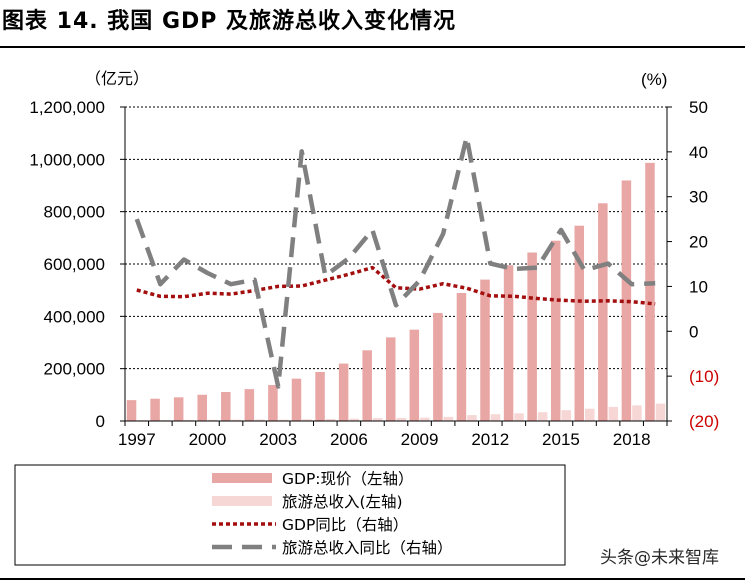  Describe the element at coordinates (348, 479) in the screenshot. I see `legend-label: GDP:现价（左轴）` at that location.